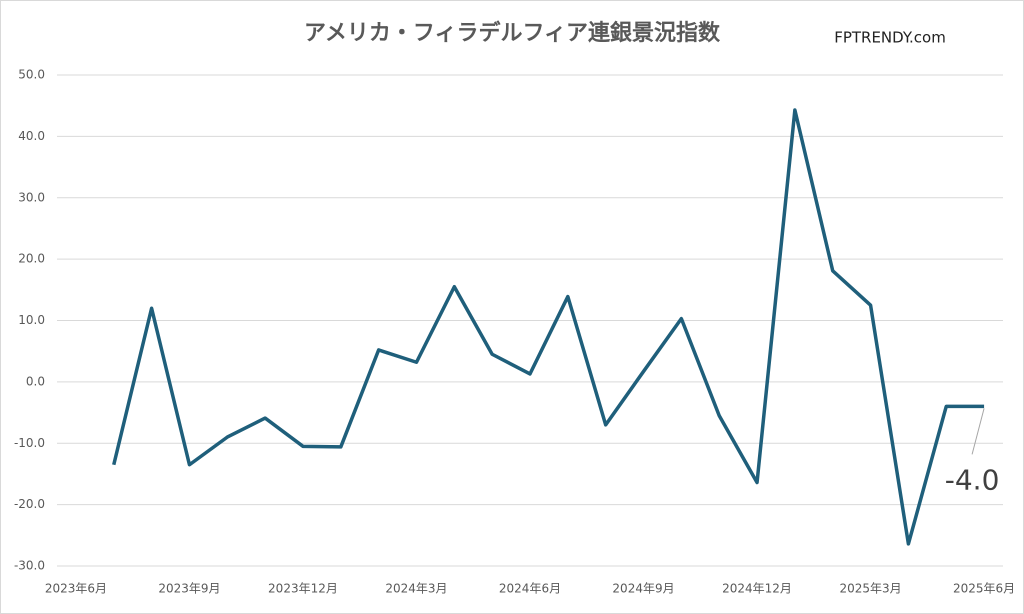 The height and width of the screenshot is (614, 1024). Describe the element at coordinates (303, 589) in the screenshot. I see `x-tick-label: 2023年12月` at that location.